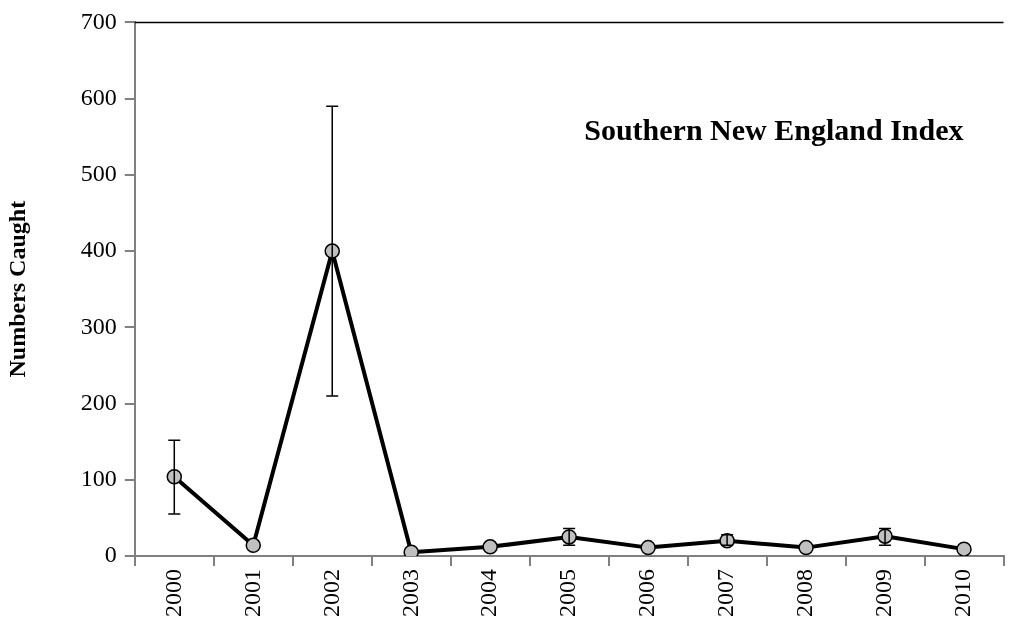  What do you see at coordinates (98, 96) in the screenshot?
I see `y-tick-label: 600` at bounding box center [98, 96].